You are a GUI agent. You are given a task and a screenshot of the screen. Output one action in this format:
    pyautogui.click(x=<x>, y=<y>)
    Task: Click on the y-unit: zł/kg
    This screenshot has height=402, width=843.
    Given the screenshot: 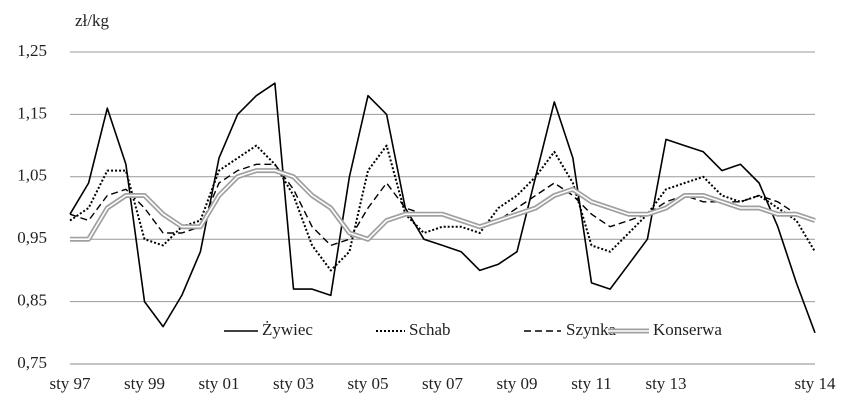 What is the action you would take?
    pyautogui.click(x=92, y=20)
    